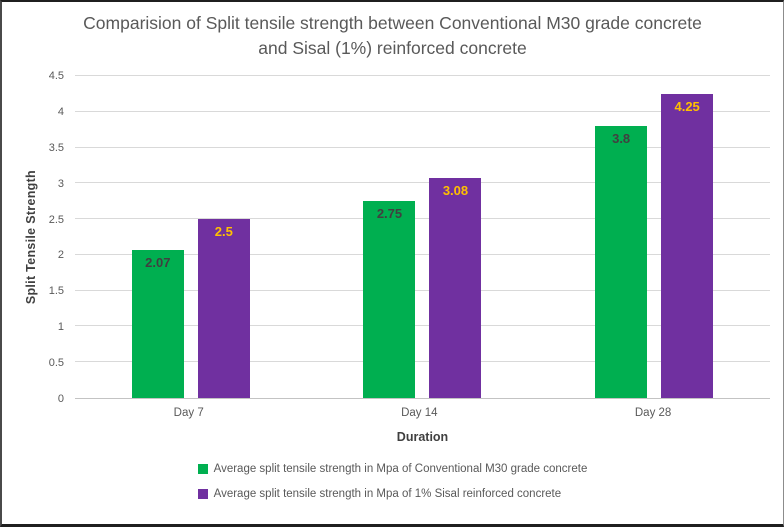  I want to click on bar: 2.07, so click(157, 323).